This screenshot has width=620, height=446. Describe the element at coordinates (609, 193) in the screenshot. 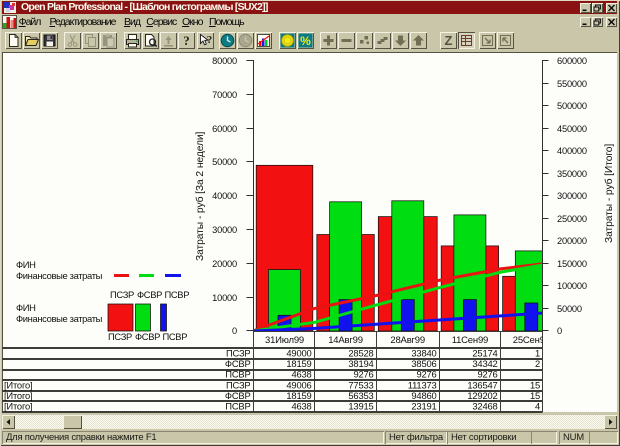

I see `svg-text: Затраты - руб [Итого]` at that location.